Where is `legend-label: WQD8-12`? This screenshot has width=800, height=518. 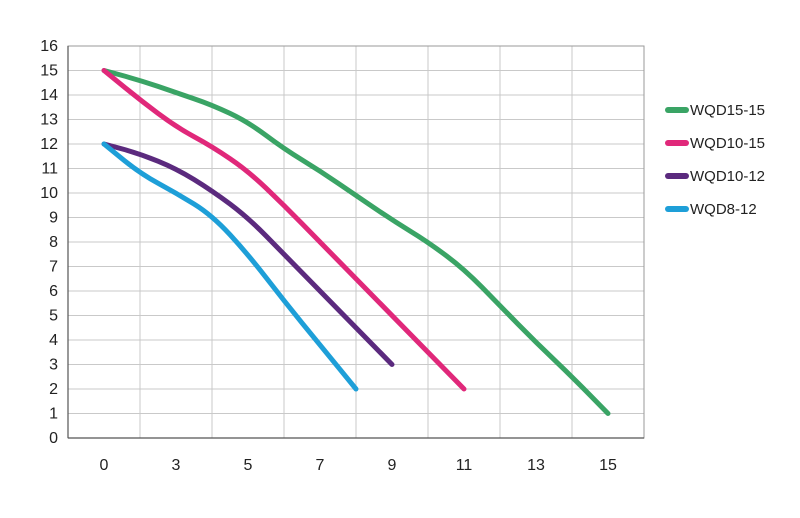
legend-label: WQD8-12 is located at coordinates (723, 209).